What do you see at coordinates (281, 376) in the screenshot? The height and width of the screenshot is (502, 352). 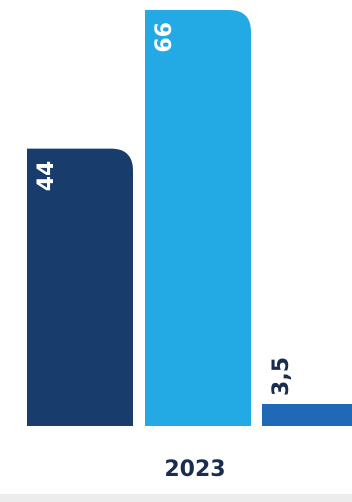 I see `value-label-2: 3,5` at bounding box center [281, 376].